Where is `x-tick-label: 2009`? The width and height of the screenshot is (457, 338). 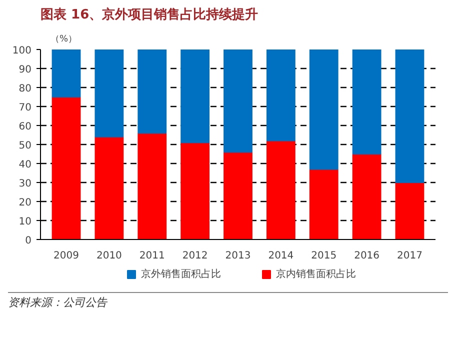
x-tick-label: 2009 is located at coordinates (66, 256).